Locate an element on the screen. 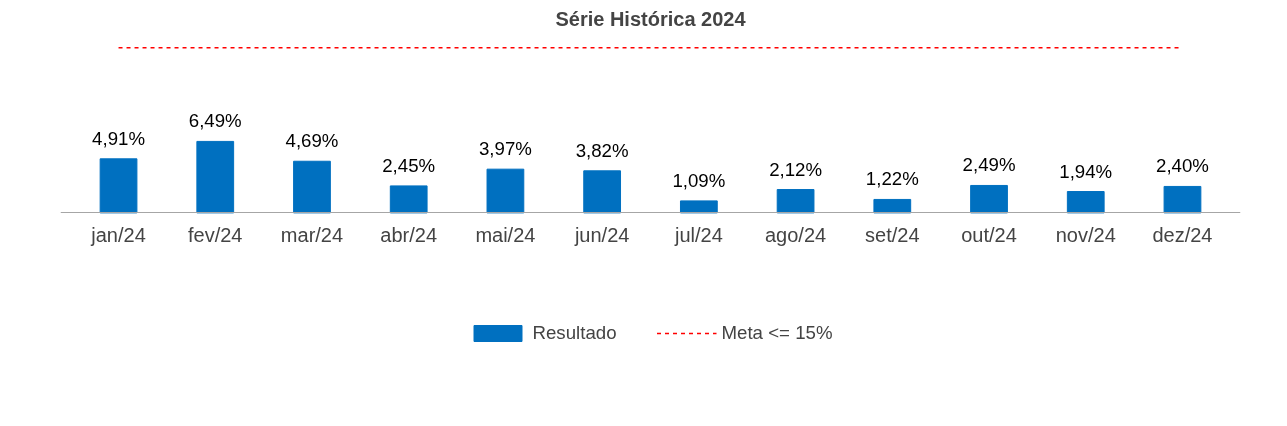 The height and width of the screenshot is (426, 1287). x-tick-label: abr/24 is located at coordinates (409, 234).